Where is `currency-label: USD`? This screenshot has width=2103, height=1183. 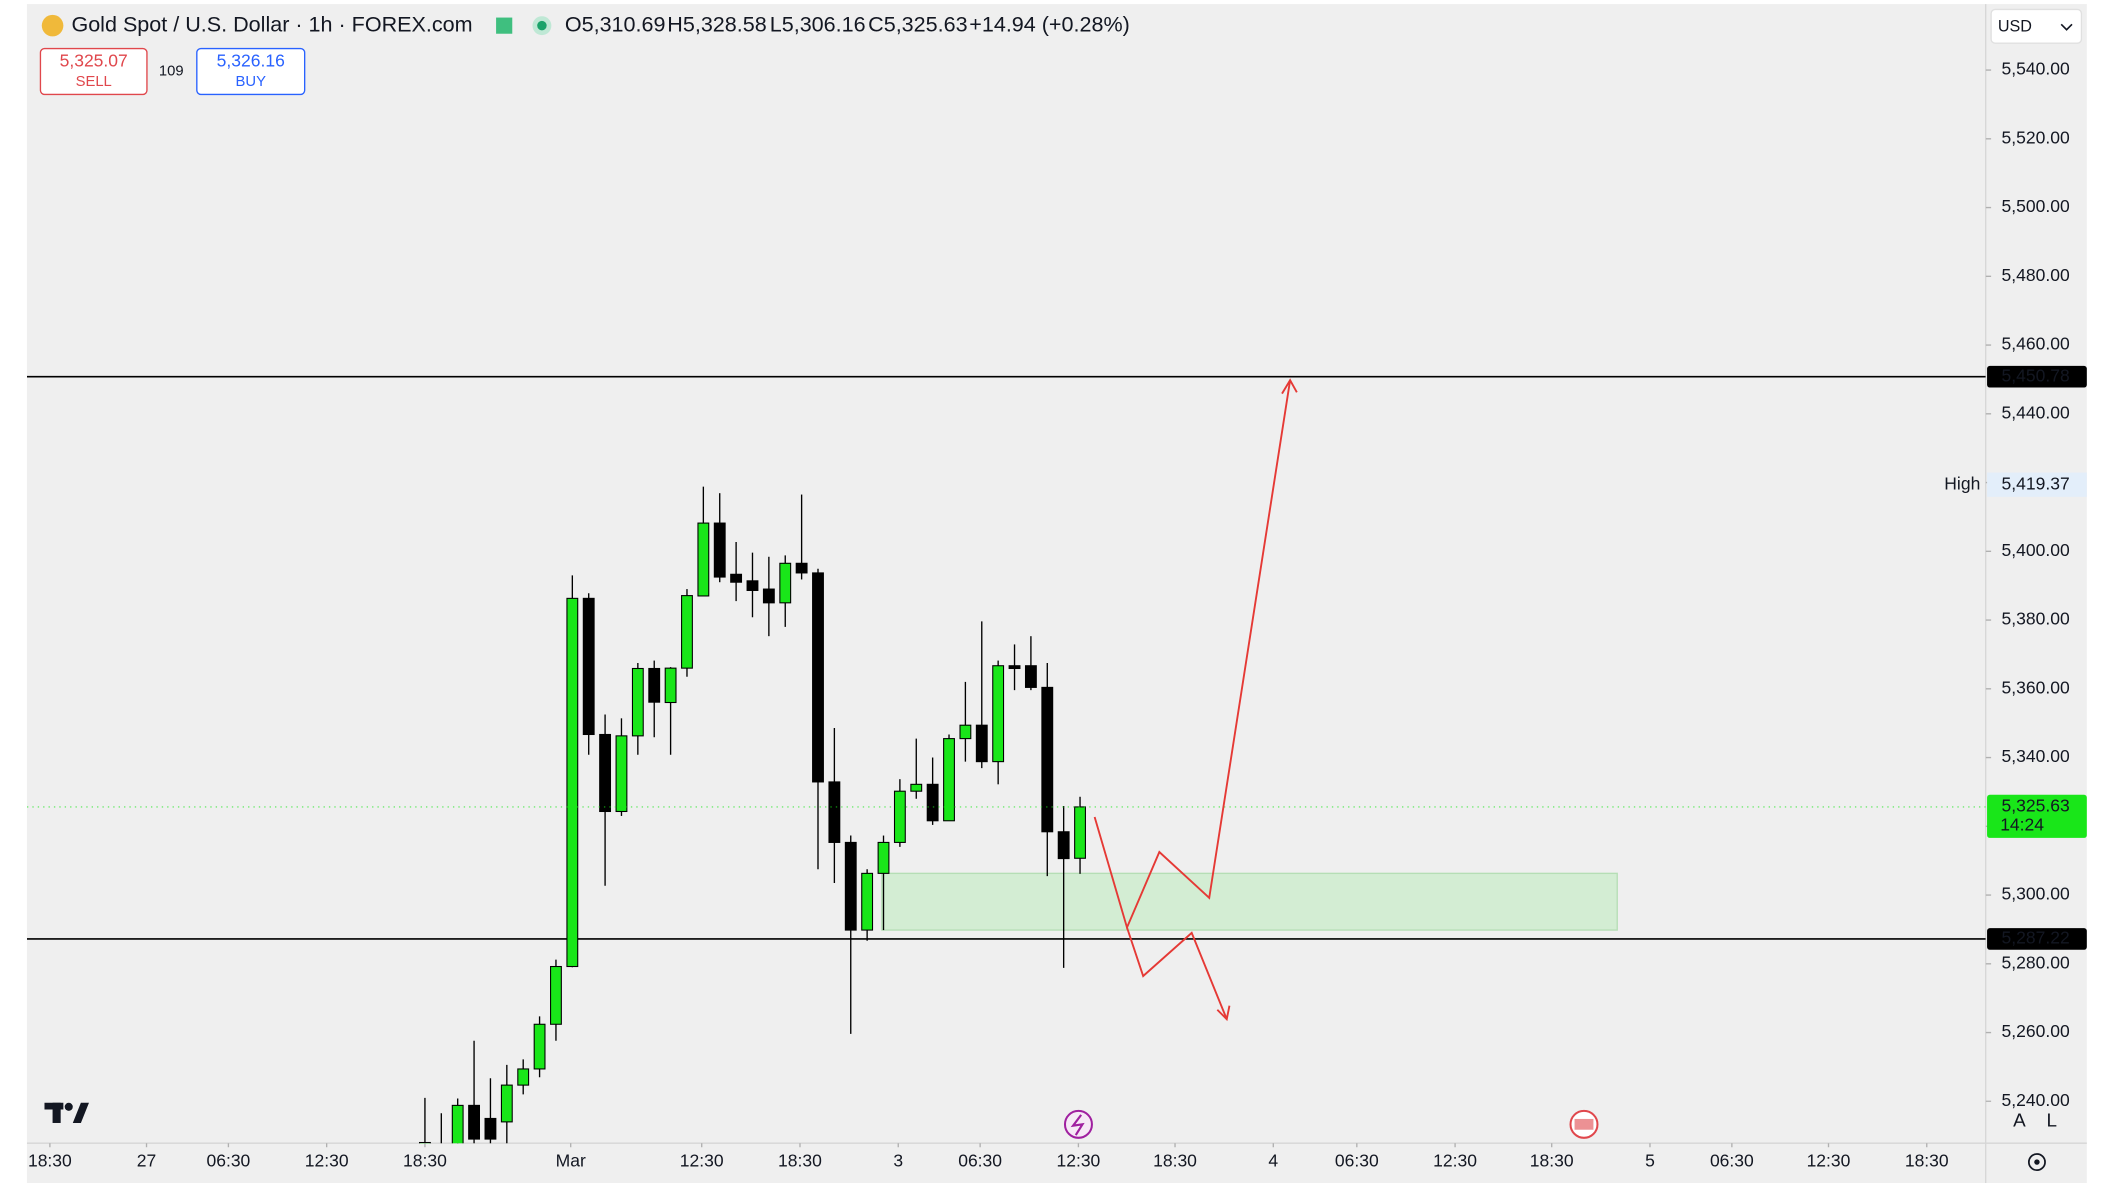
currency-label: USD is located at coordinates (2015, 26).